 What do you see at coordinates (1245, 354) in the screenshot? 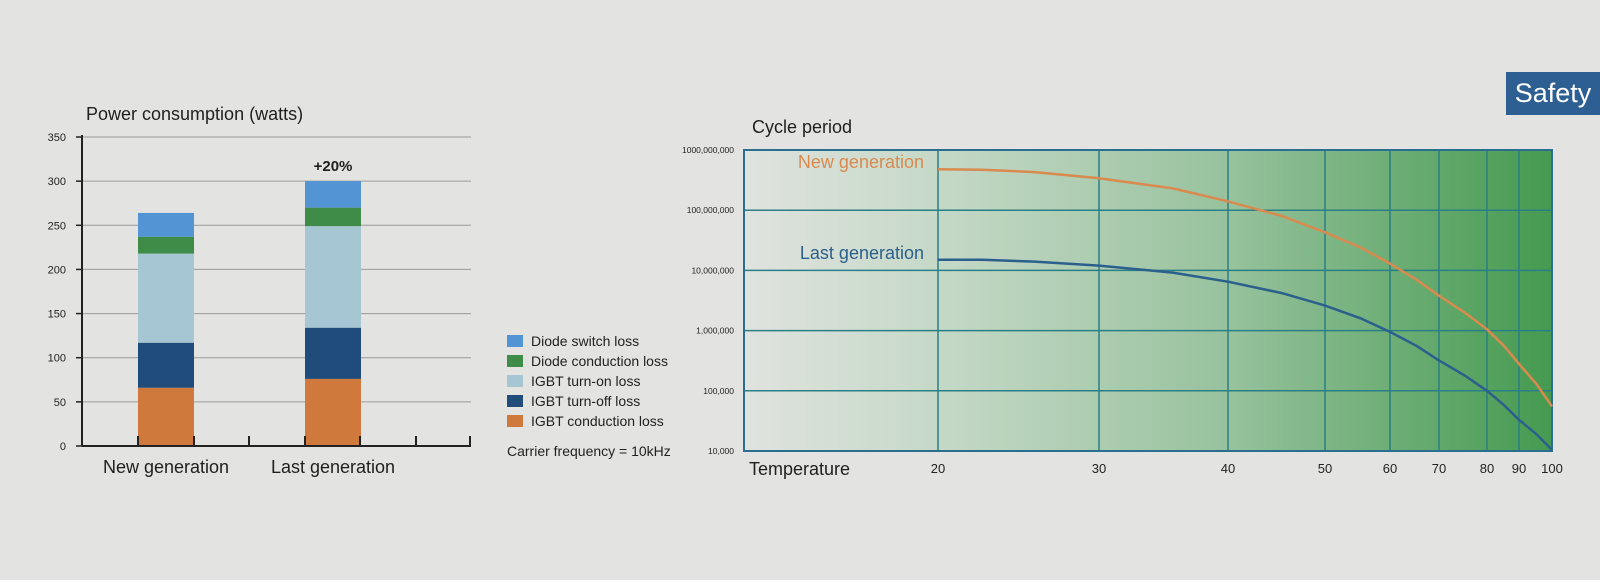
I see `line-series-path` at bounding box center [1245, 354].